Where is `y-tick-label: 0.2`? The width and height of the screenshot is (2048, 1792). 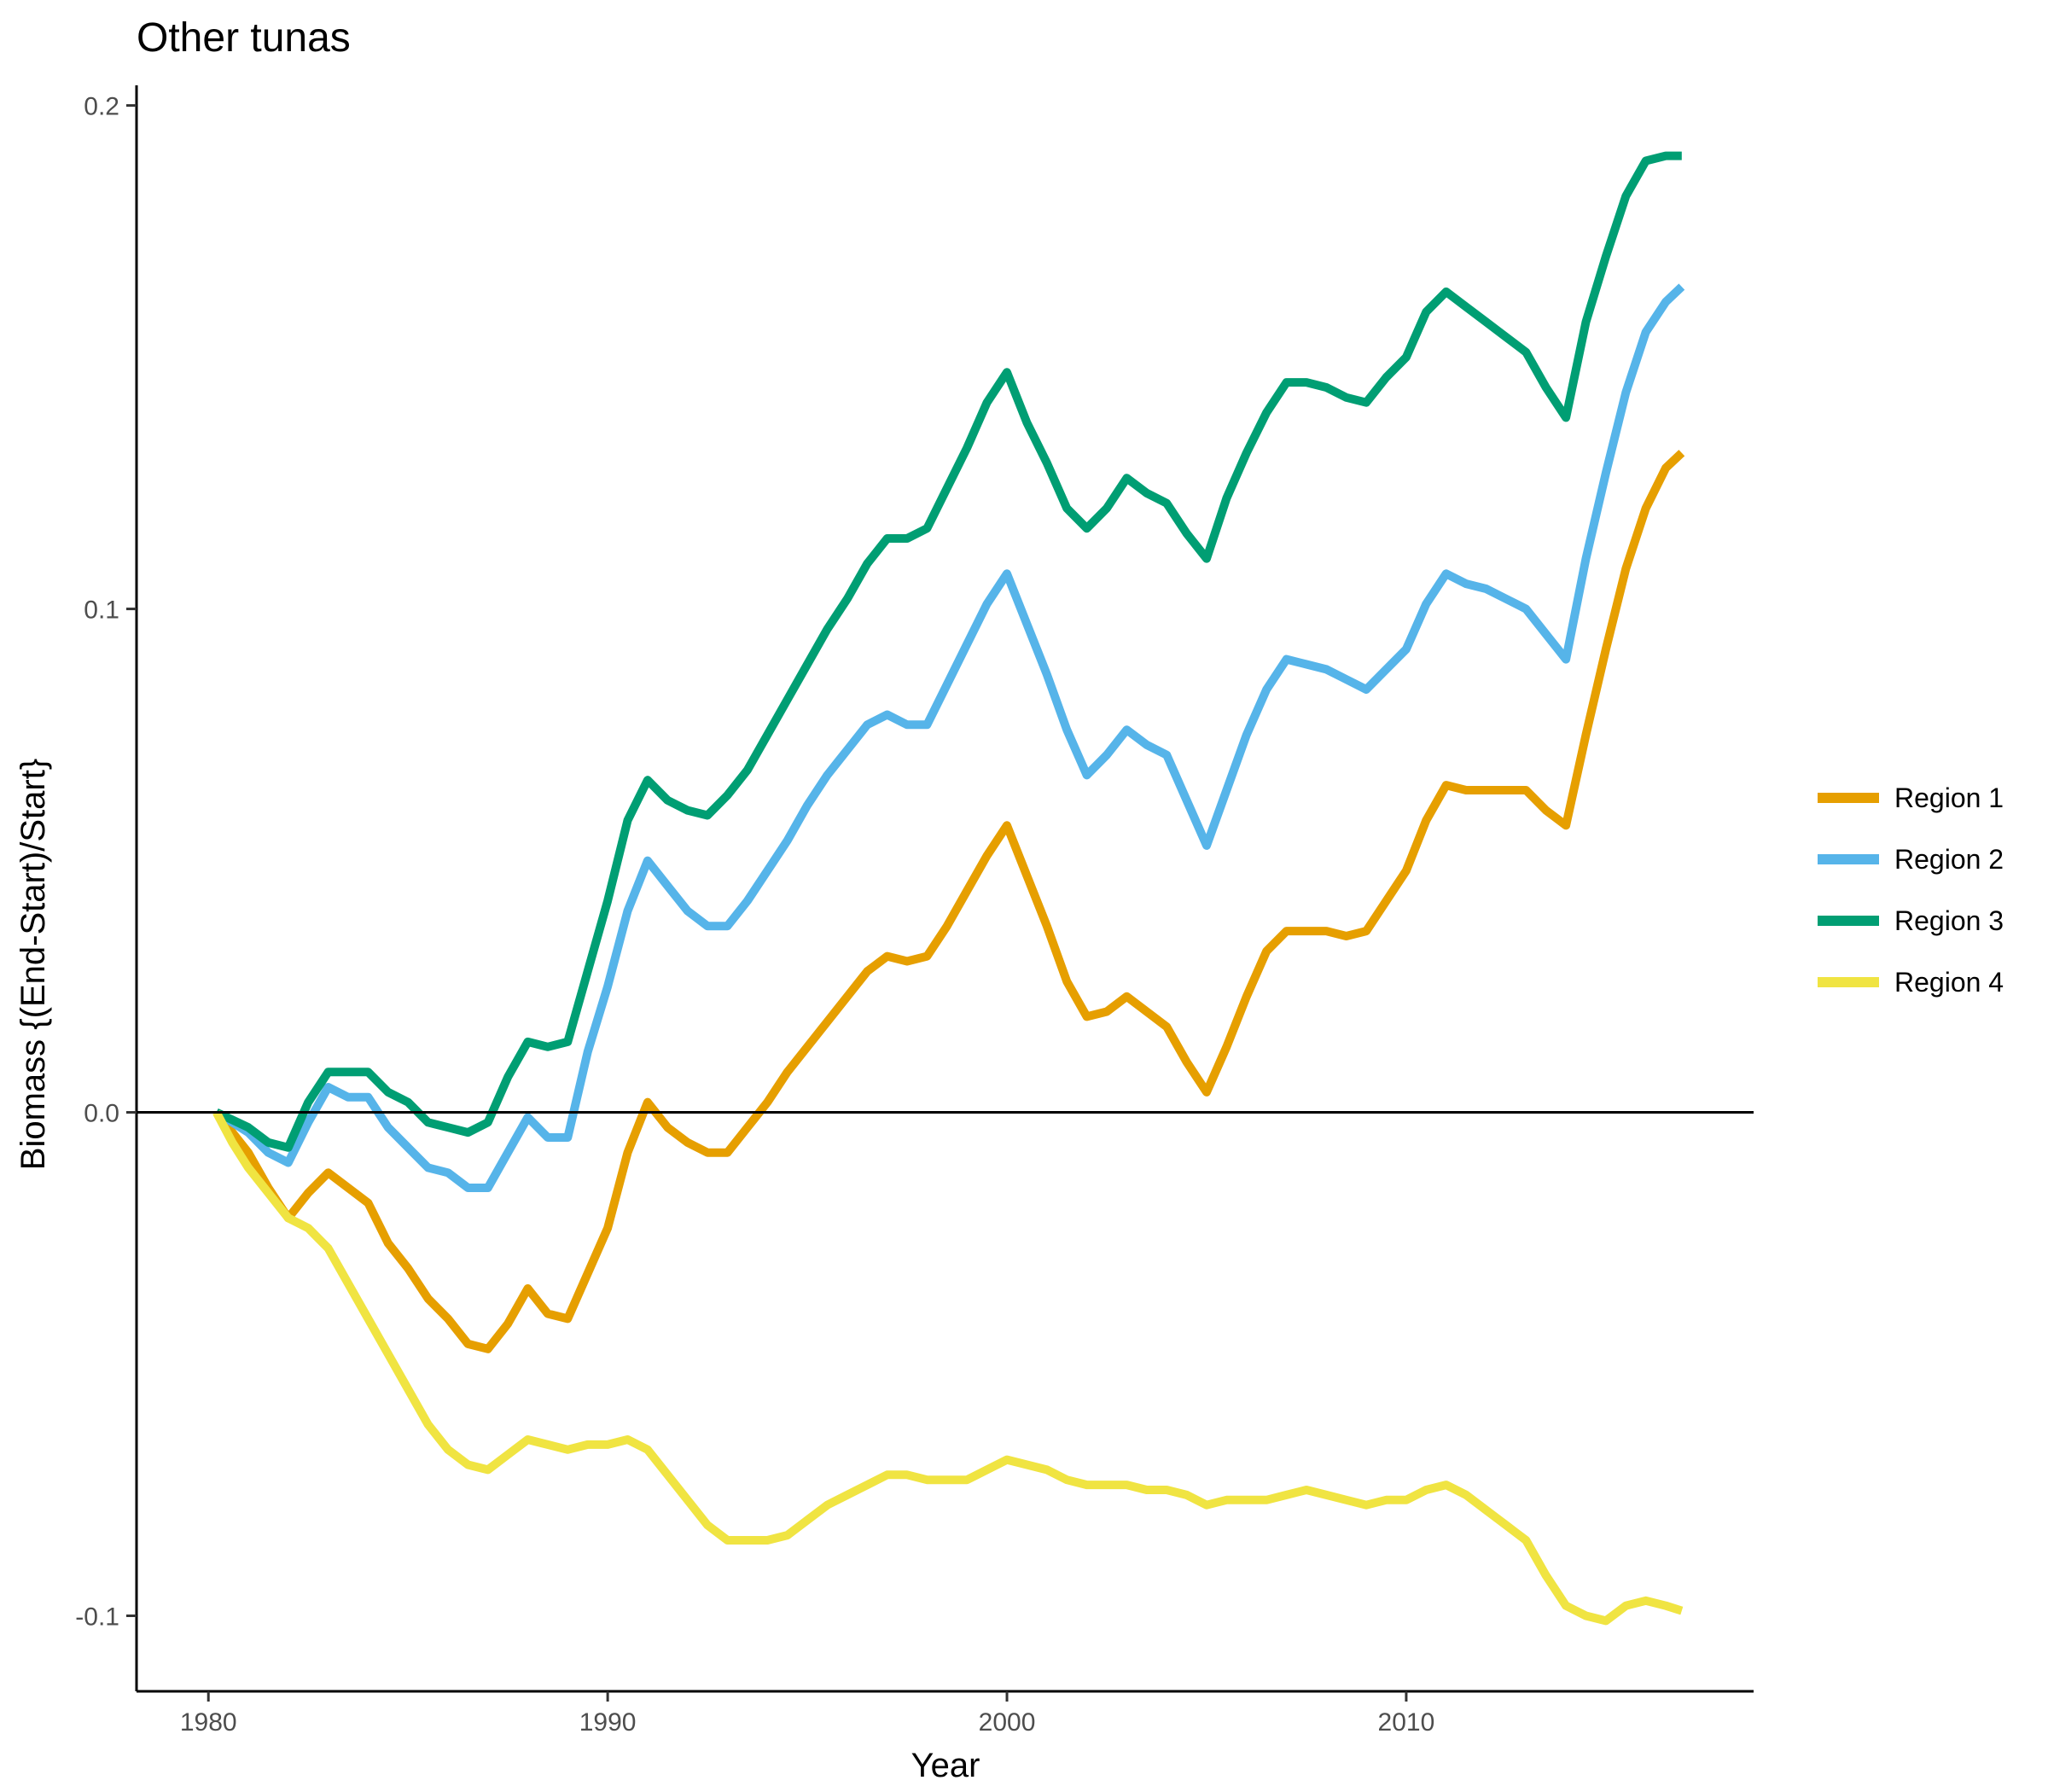 y-tick-label: 0.2 is located at coordinates (101, 107).